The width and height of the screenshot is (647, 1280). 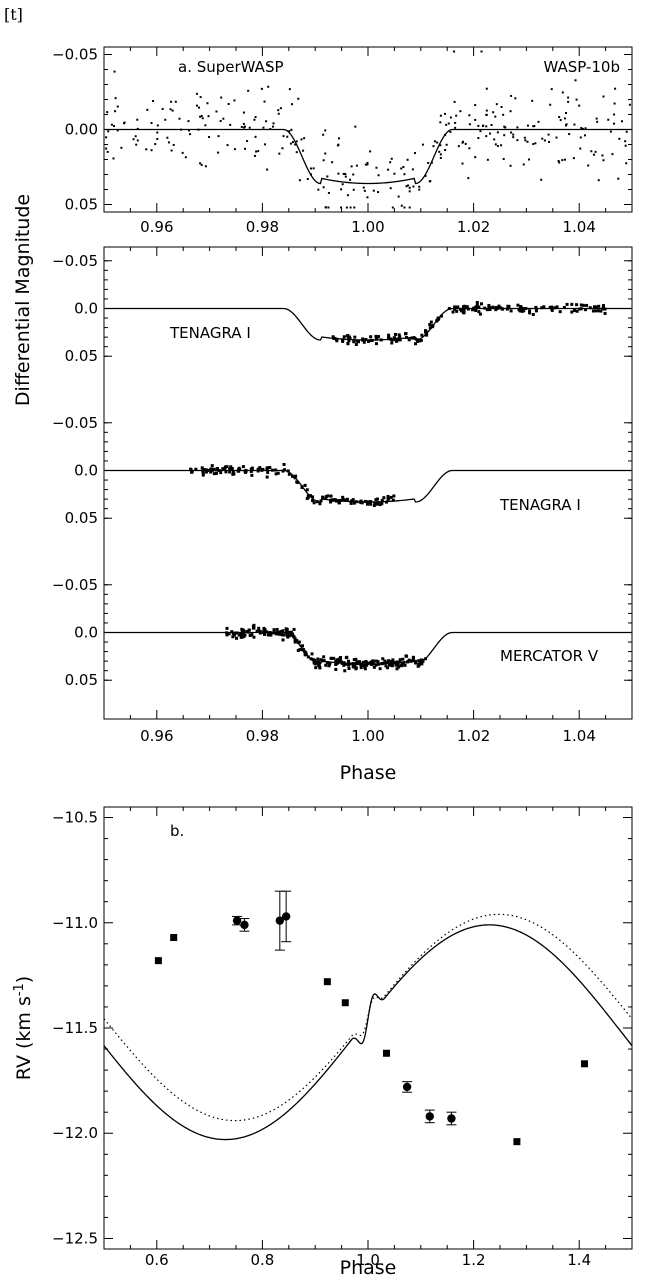 I want to click on x-tick-label: 0.6, so click(x=157, y=1260).